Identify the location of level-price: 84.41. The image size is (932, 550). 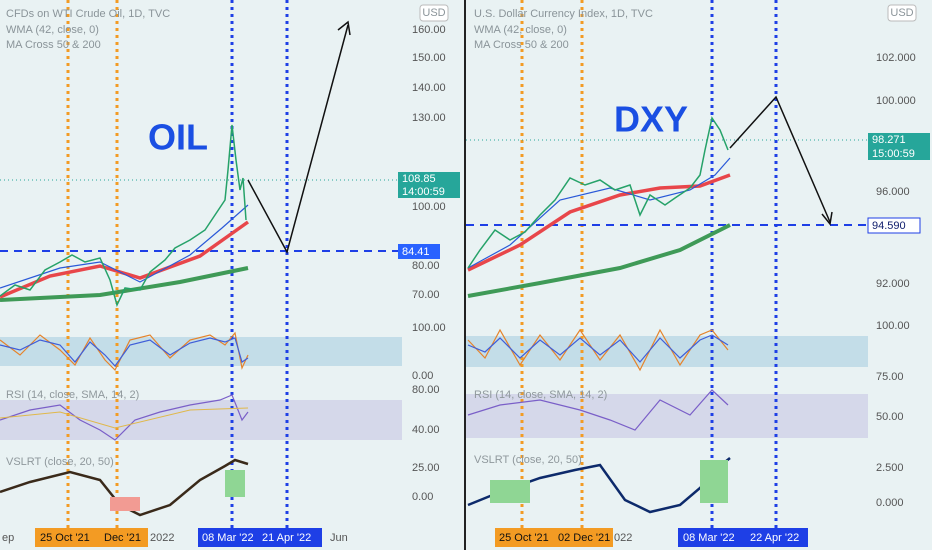
(416, 252).